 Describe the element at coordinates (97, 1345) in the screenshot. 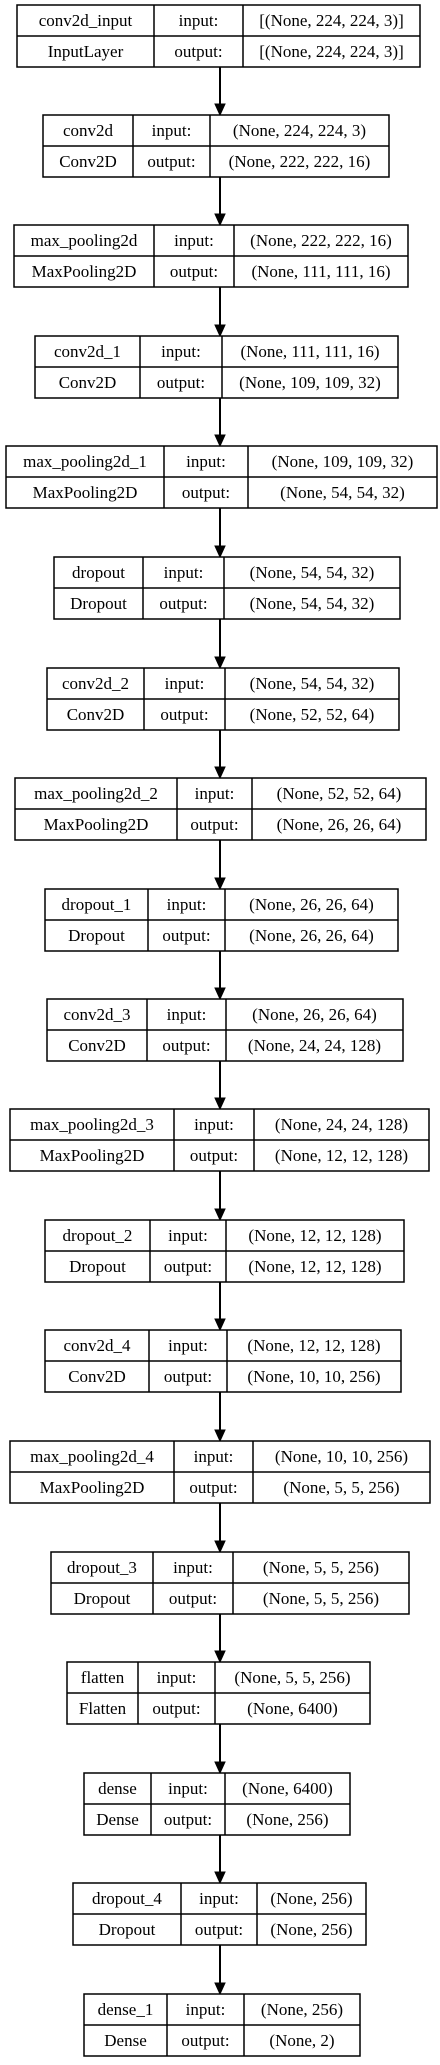

I see `layer-name: conv2d_4` at that location.